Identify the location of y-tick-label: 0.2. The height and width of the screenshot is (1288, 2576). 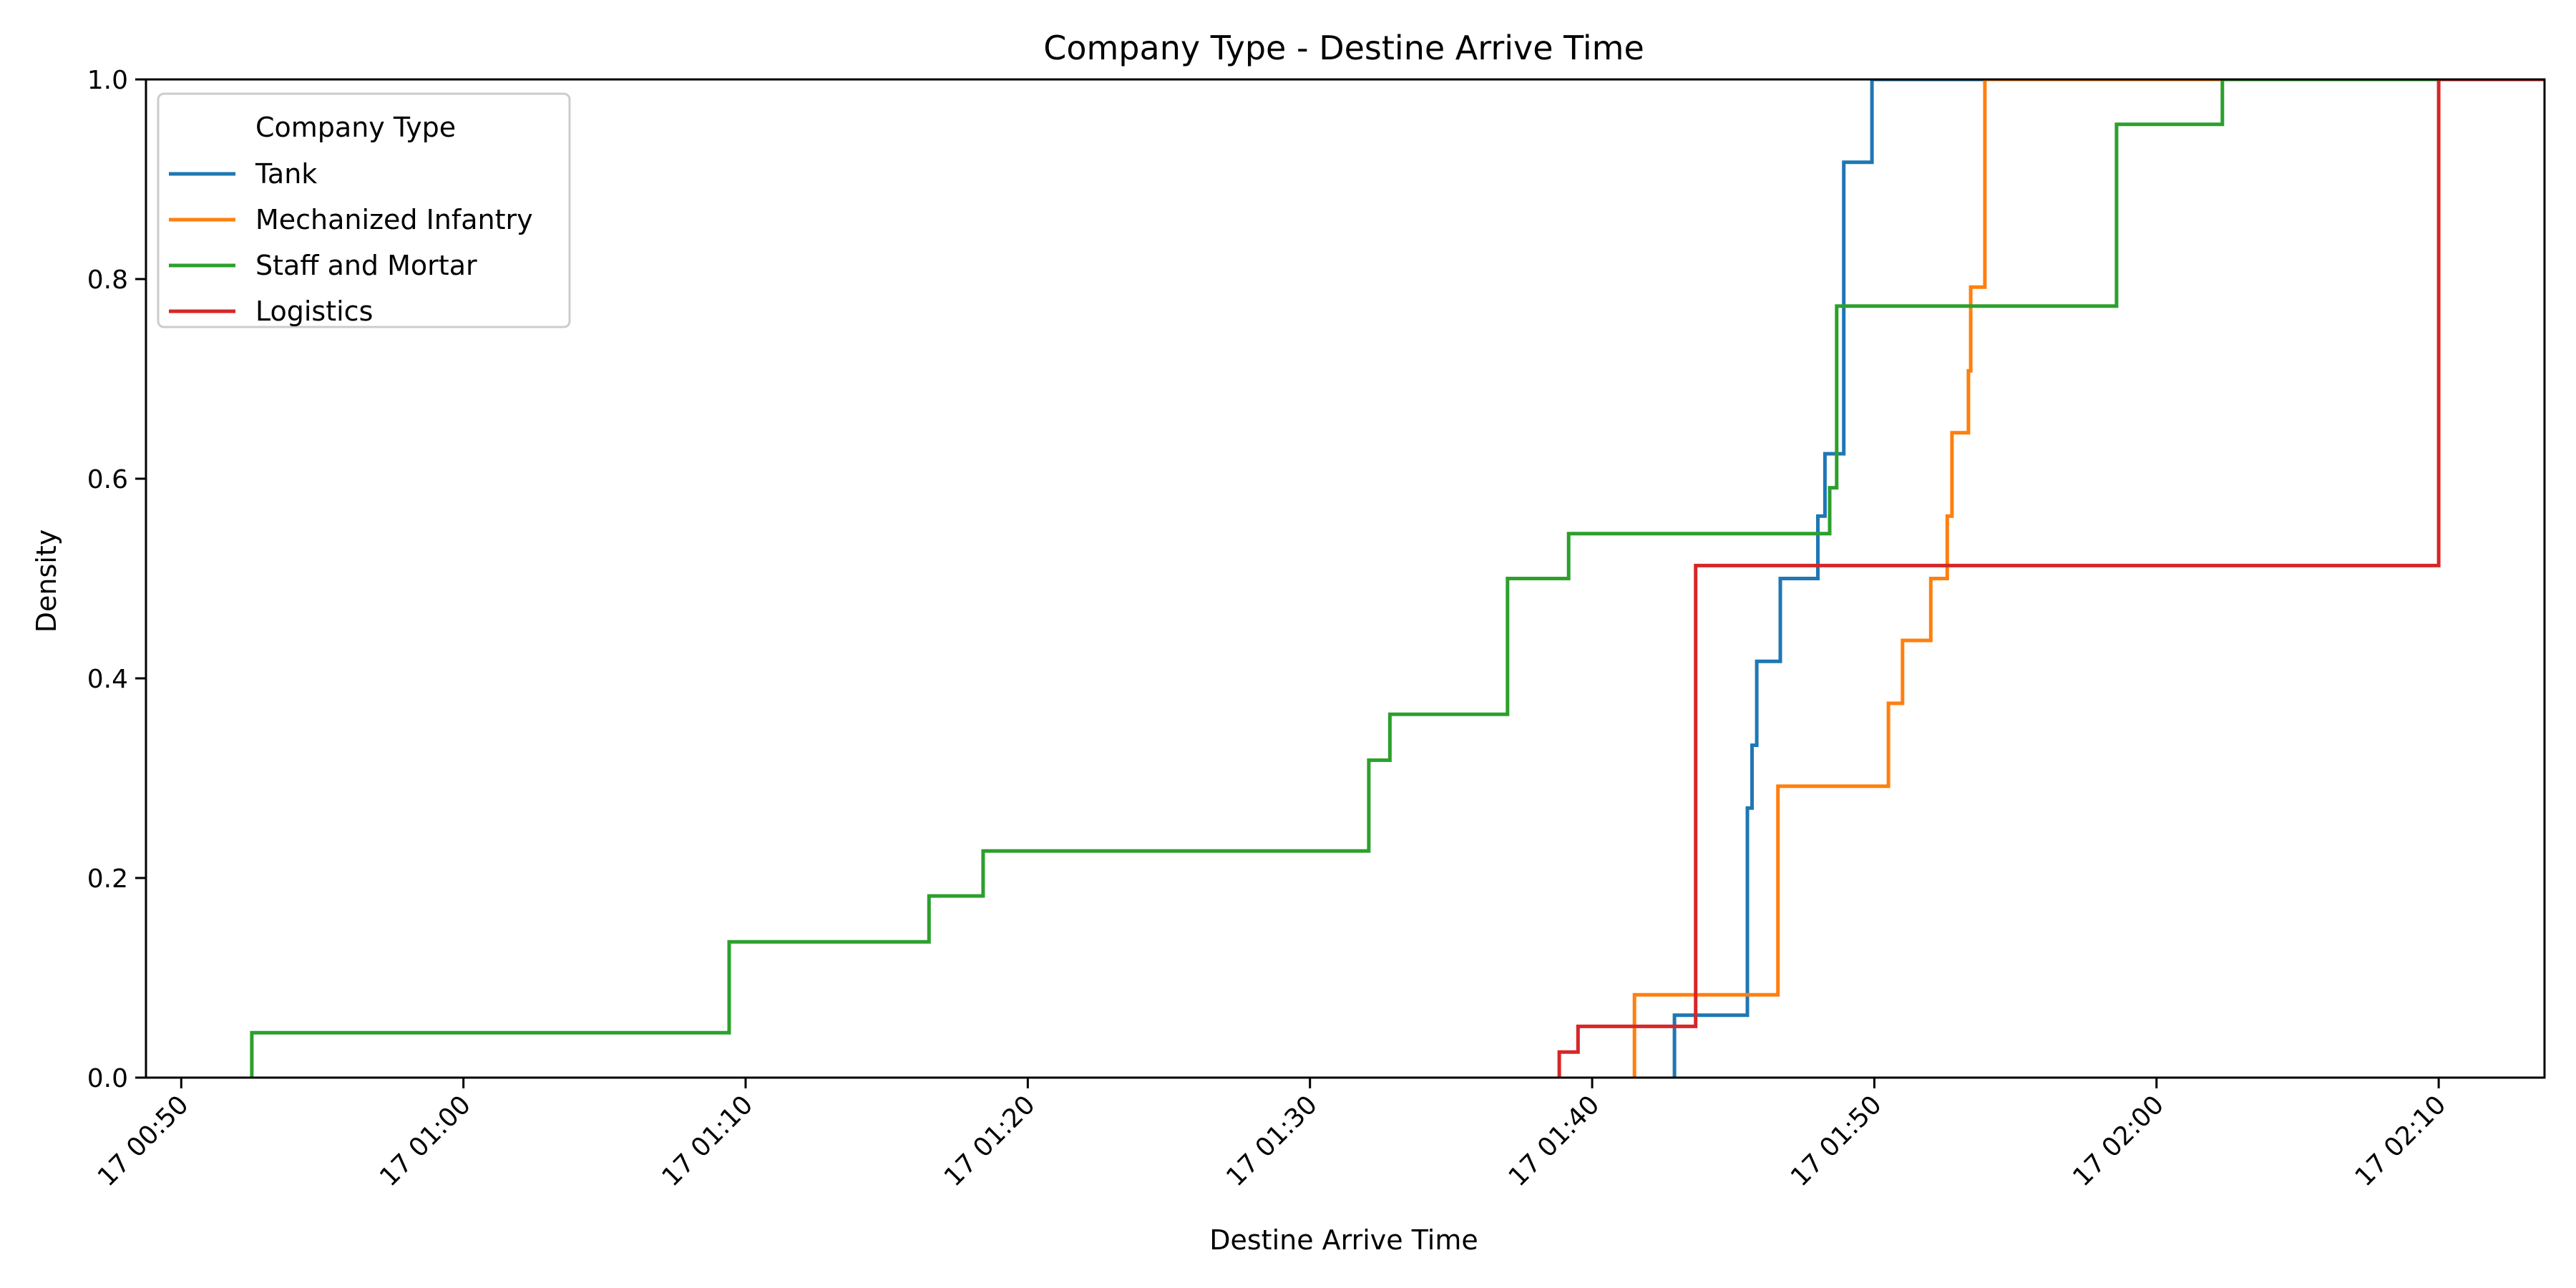
(107, 879).